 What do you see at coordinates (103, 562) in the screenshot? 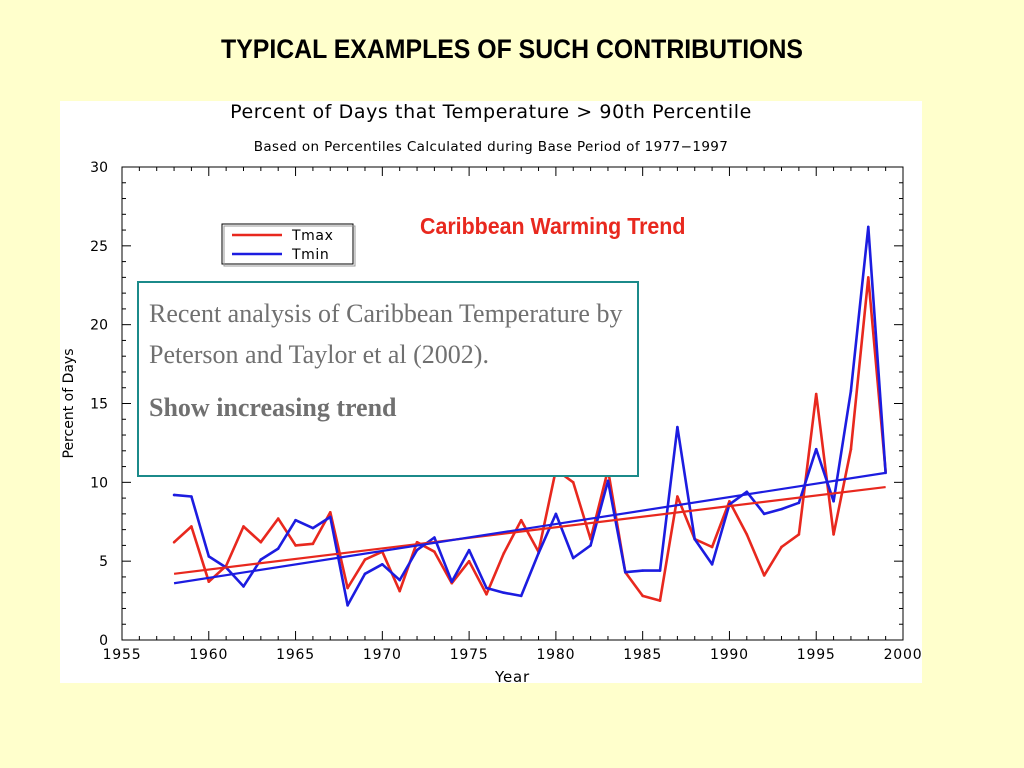
I see `y-tick-label: 5` at bounding box center [103, 562].